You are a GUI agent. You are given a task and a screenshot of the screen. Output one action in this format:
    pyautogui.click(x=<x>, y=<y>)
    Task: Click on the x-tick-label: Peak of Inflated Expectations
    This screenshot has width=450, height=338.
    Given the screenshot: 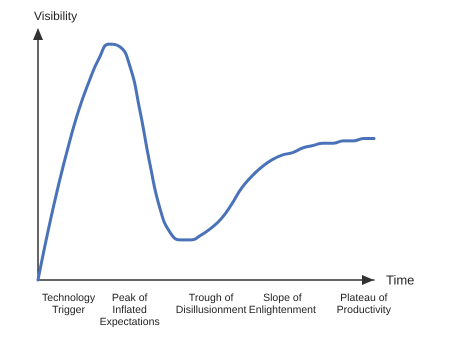 What is the action you would take?
    pyautogui.click(x=130, y=310)
    